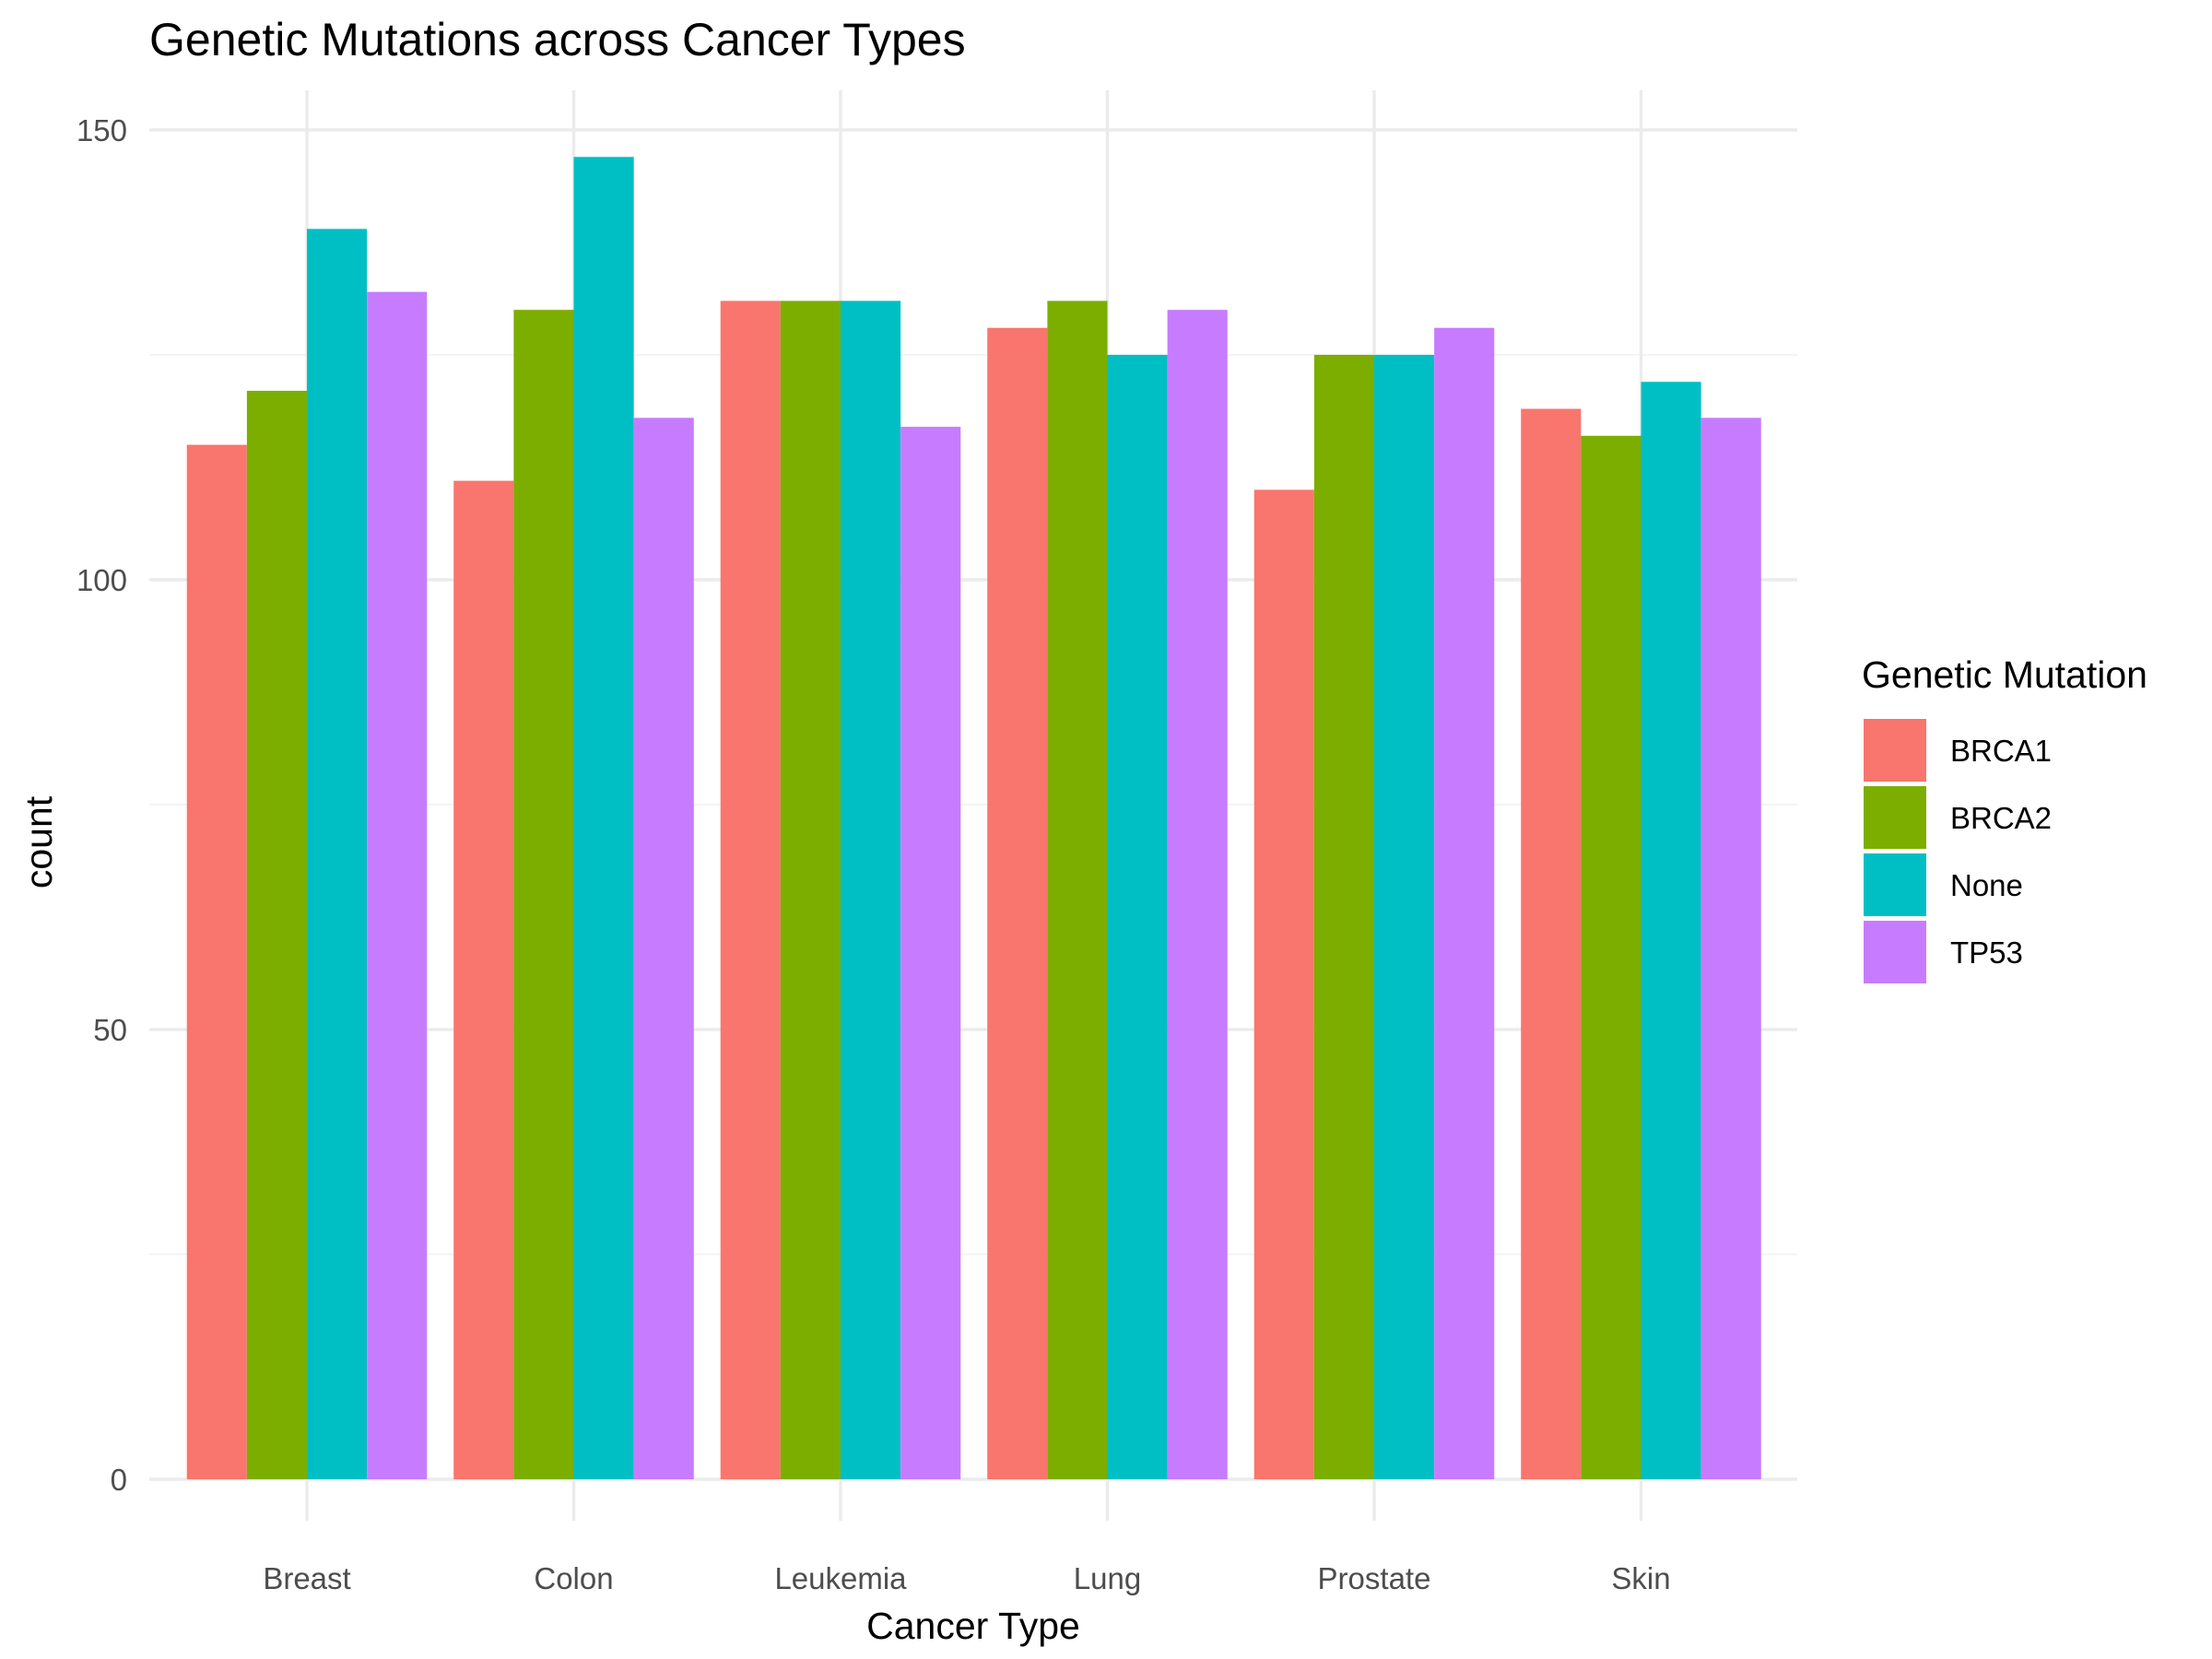 The height and width of the screenshot is (1659, 2212). Describe the element at coordinates (101, 130) in the screenshot. I see `y-tick-label: 150` at that location.